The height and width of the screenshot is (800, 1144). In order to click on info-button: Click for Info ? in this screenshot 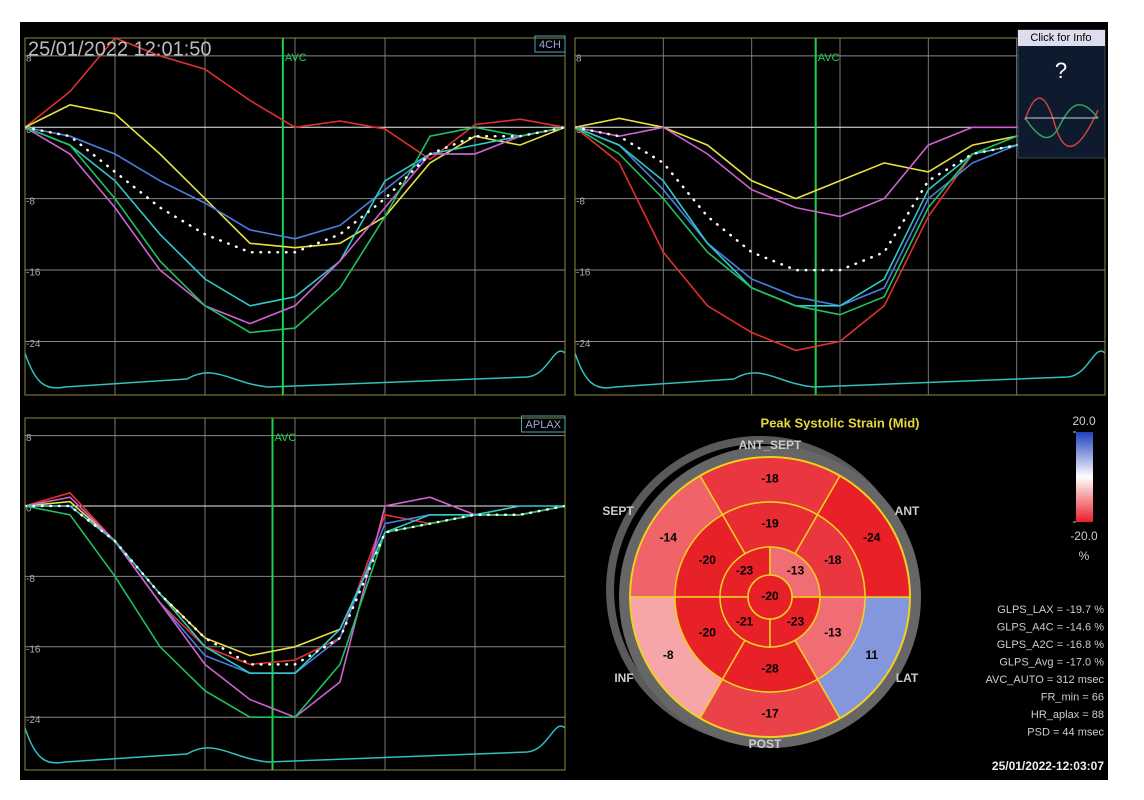, I will do `click(1061, 94)`.